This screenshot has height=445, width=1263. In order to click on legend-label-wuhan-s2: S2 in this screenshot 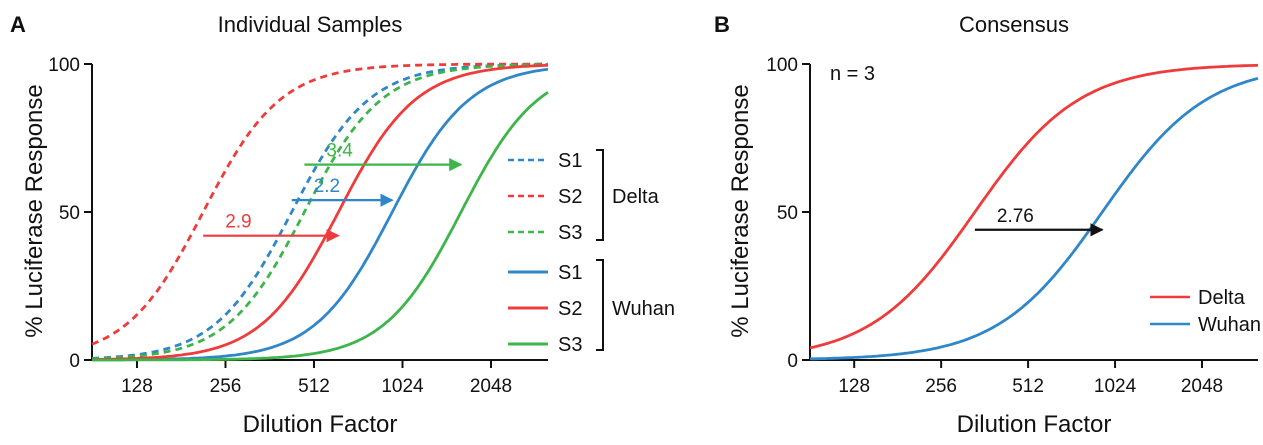, I will do `click(570, 309)`.